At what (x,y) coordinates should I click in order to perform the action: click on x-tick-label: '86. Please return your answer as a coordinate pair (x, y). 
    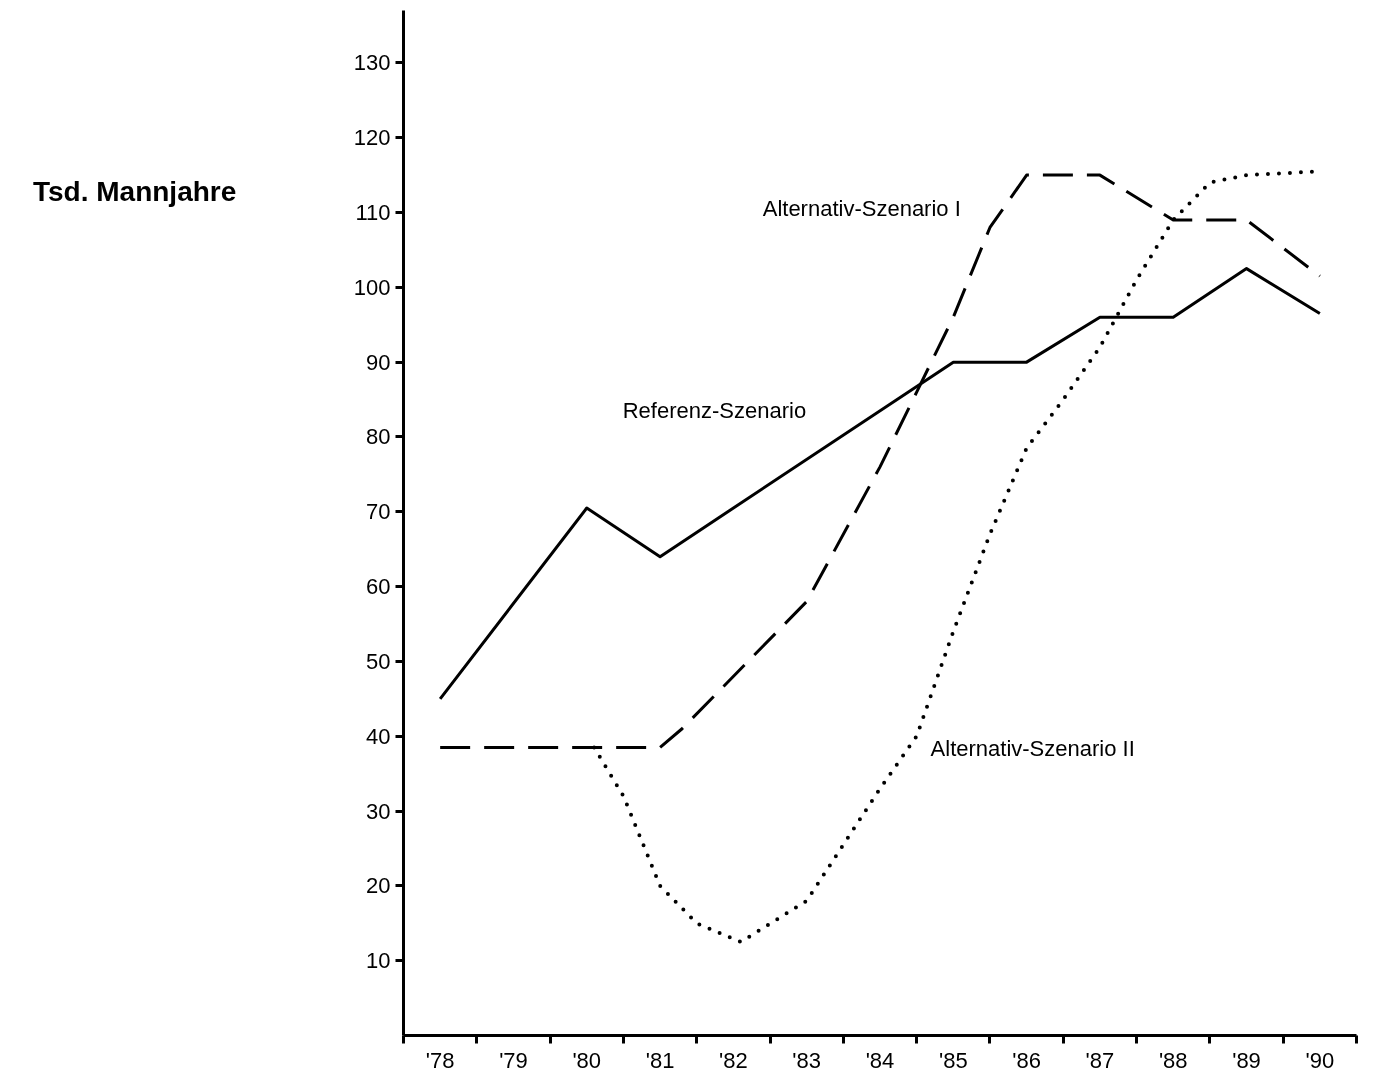
    Looking at the image, I should click on (1026, 1060).